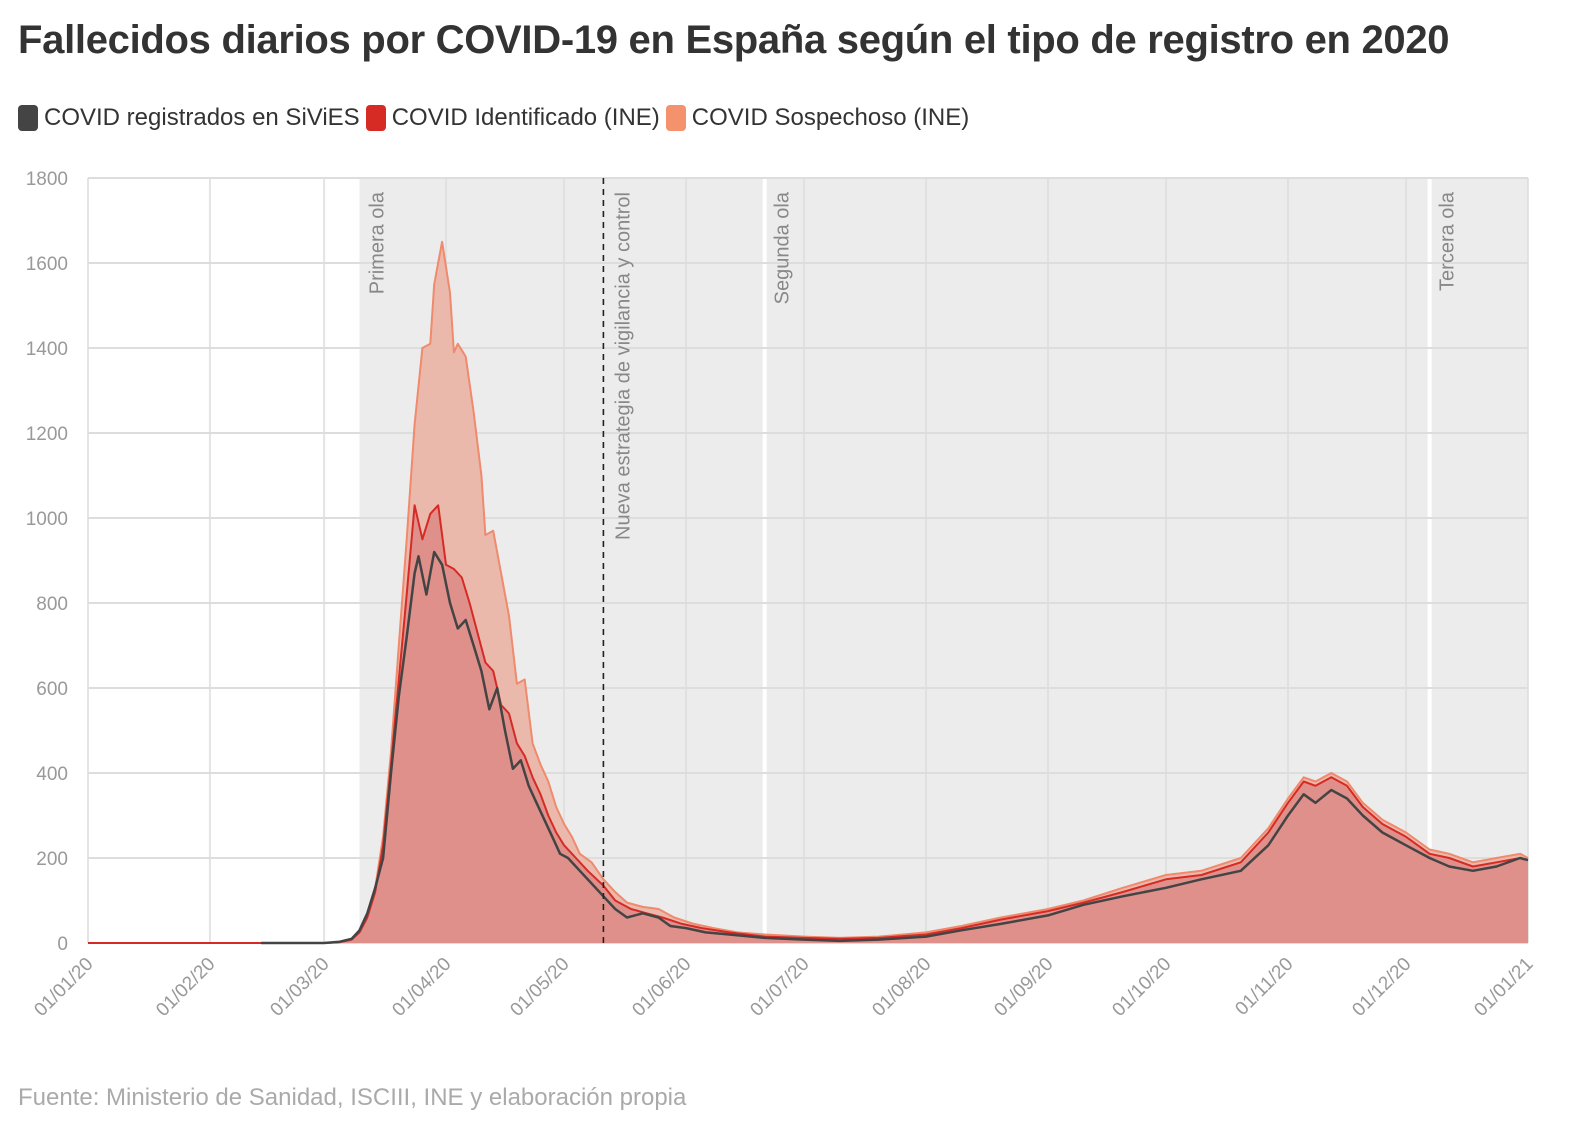 This screenshot has height=1144, width=1586. Describe the element at coordinates (375, 118) in the screenshot. I see `legend-swatch-identificado` at that location.